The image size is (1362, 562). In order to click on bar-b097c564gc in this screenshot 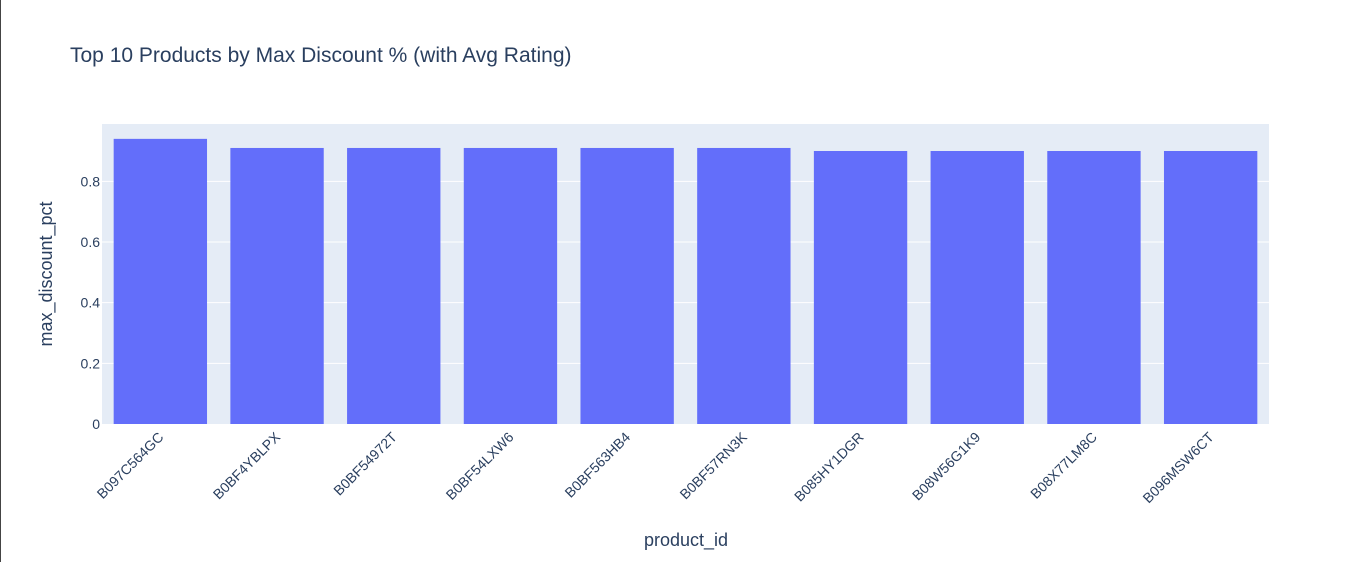, I will do `click(160, 281)`.